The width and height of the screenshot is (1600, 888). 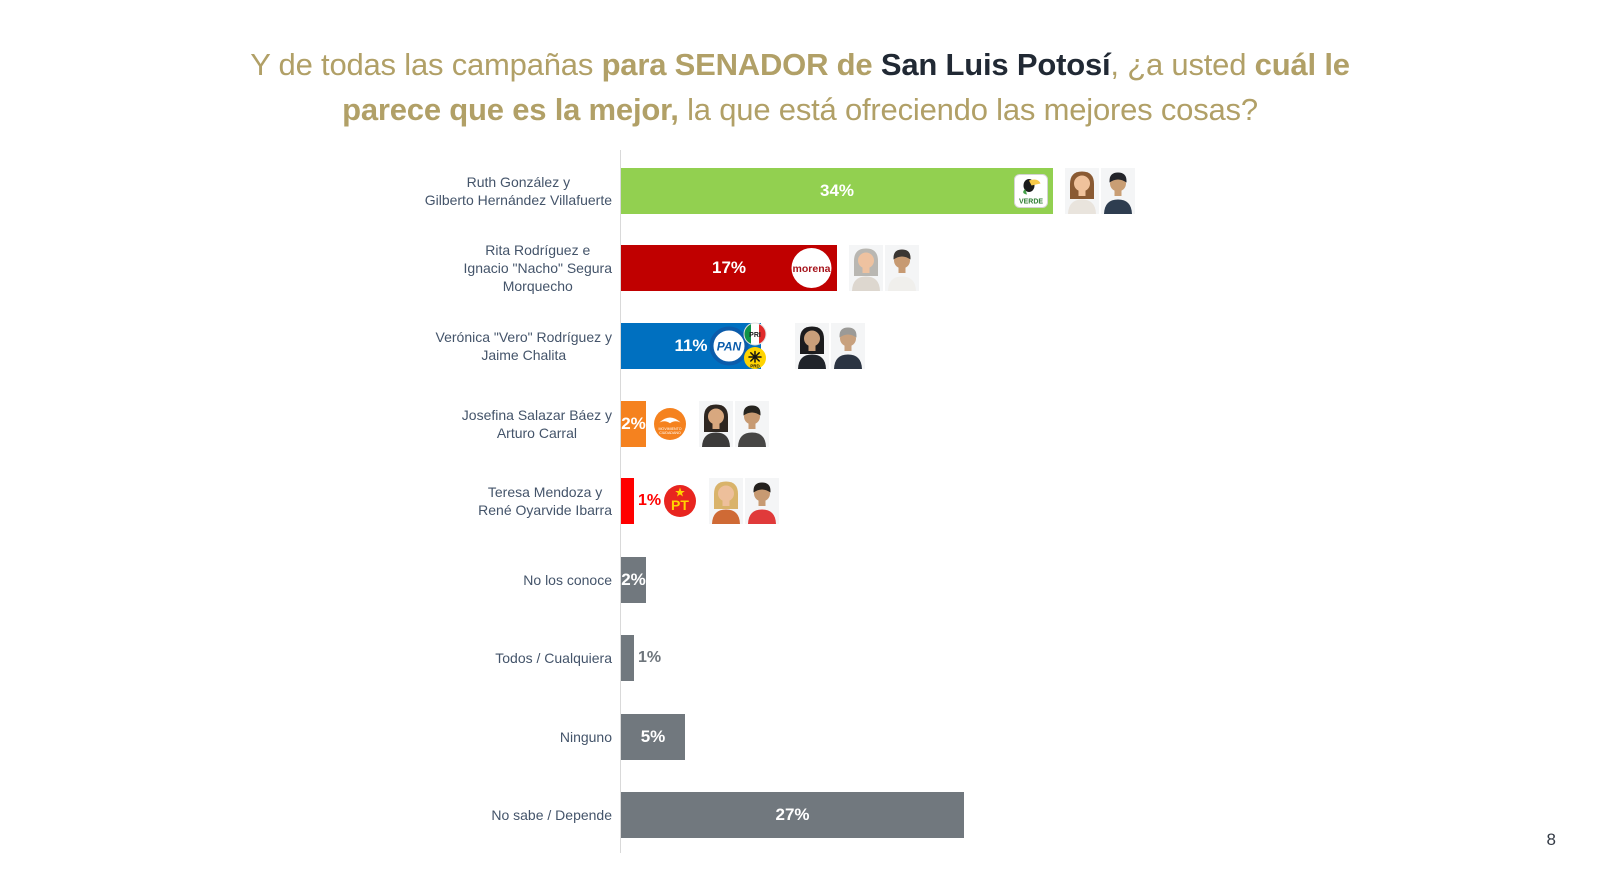 I want to click on bar: 17% morena, so click(x=729, y=268).